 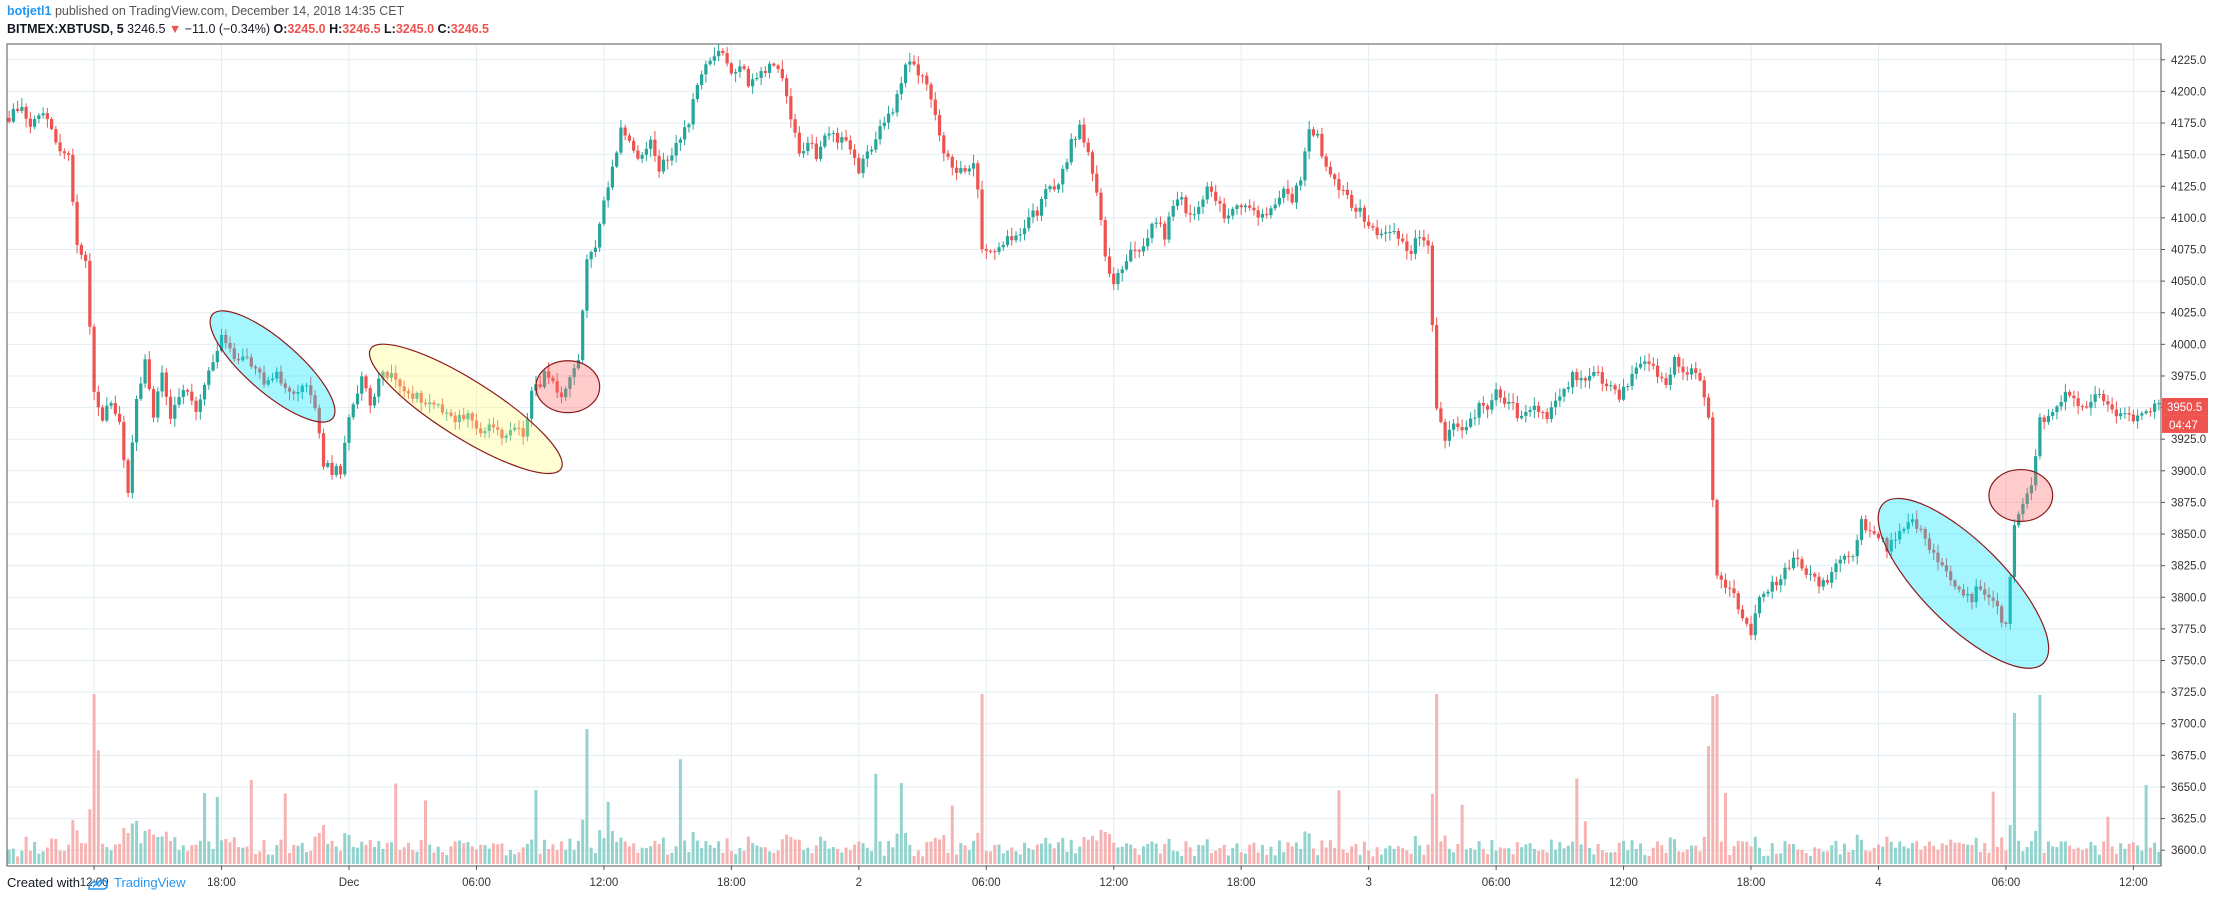 What do you see at coordinates (150, 882) in the screenshot?
I see `tradingview-link: TradingView` at bounding box center [150, 882].